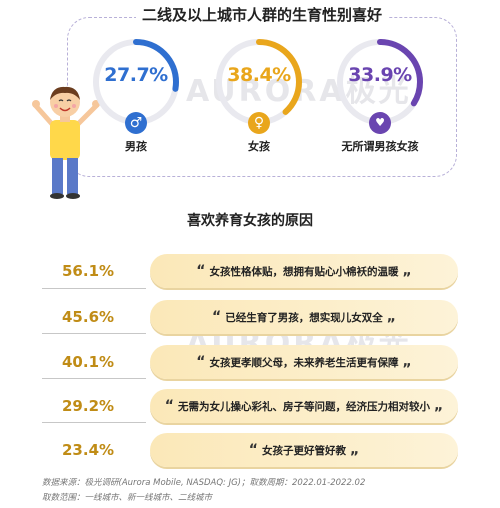 The height and width of the screenshot is (508, 500). What do you see at coordinates (88, 406) in the screenshot?
I see `reason-value-4: 29.2%` at bounding box center [88, 406].